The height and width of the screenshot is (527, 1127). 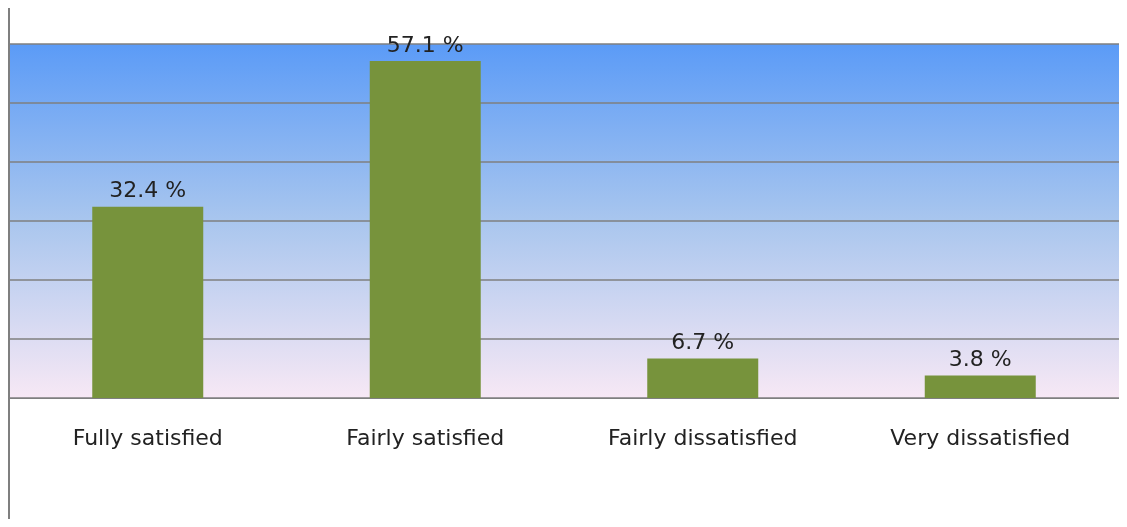 What do you see at coordinates (980, 359) in the screenshot?
I see `data-label: 3.8 %` at bounding box center [980, 359].